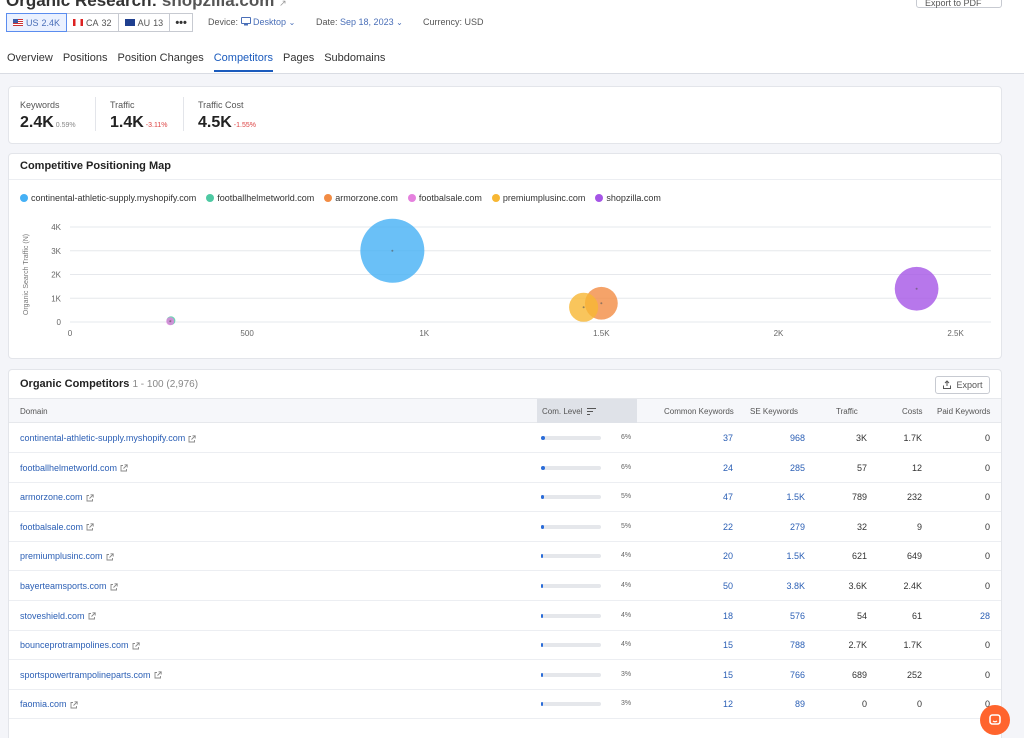  Describe the element at coordinates (919, 704) in the screenshot. I see `costs-cell: 0` at that location.